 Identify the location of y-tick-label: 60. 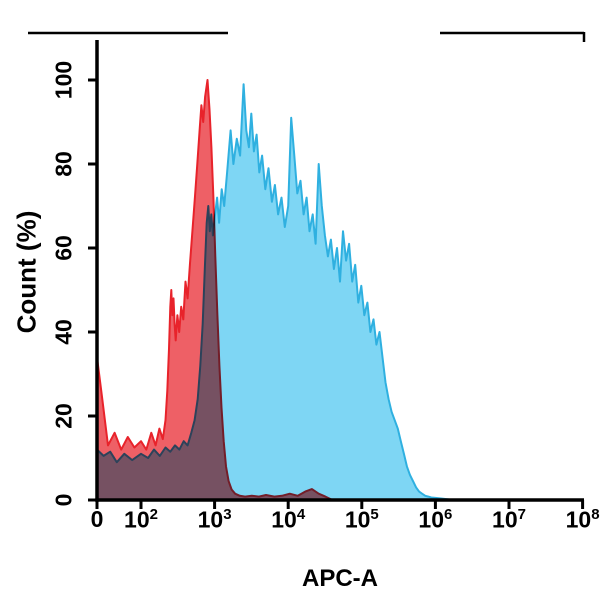
(63, 248).